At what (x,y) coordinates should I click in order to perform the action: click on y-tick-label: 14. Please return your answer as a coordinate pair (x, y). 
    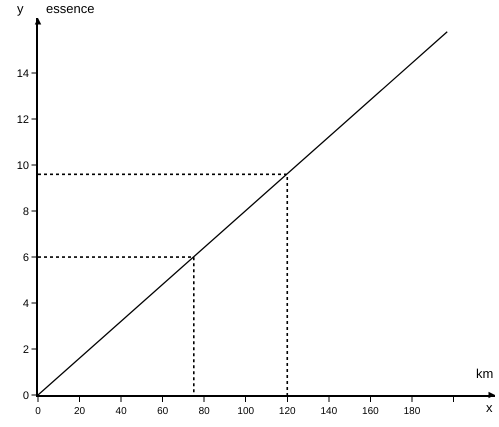
    Looking at the image, I should click on (23, 74).